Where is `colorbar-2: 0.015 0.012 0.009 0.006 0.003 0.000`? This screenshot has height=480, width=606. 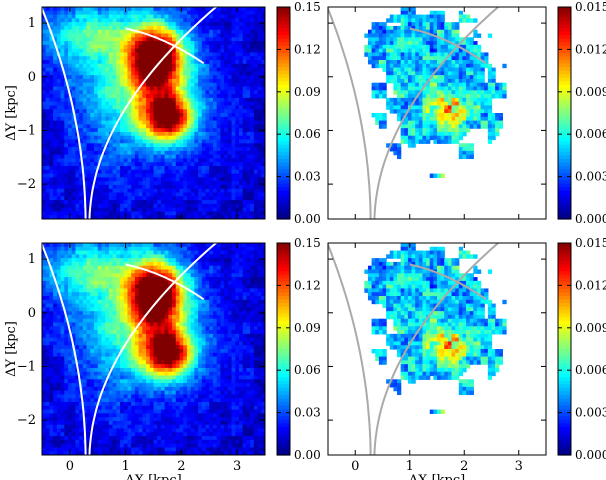 colorbar-2: 0.015 0.012 0.009 0.006 0.003 0.000 is located at coordinates (581, 113).